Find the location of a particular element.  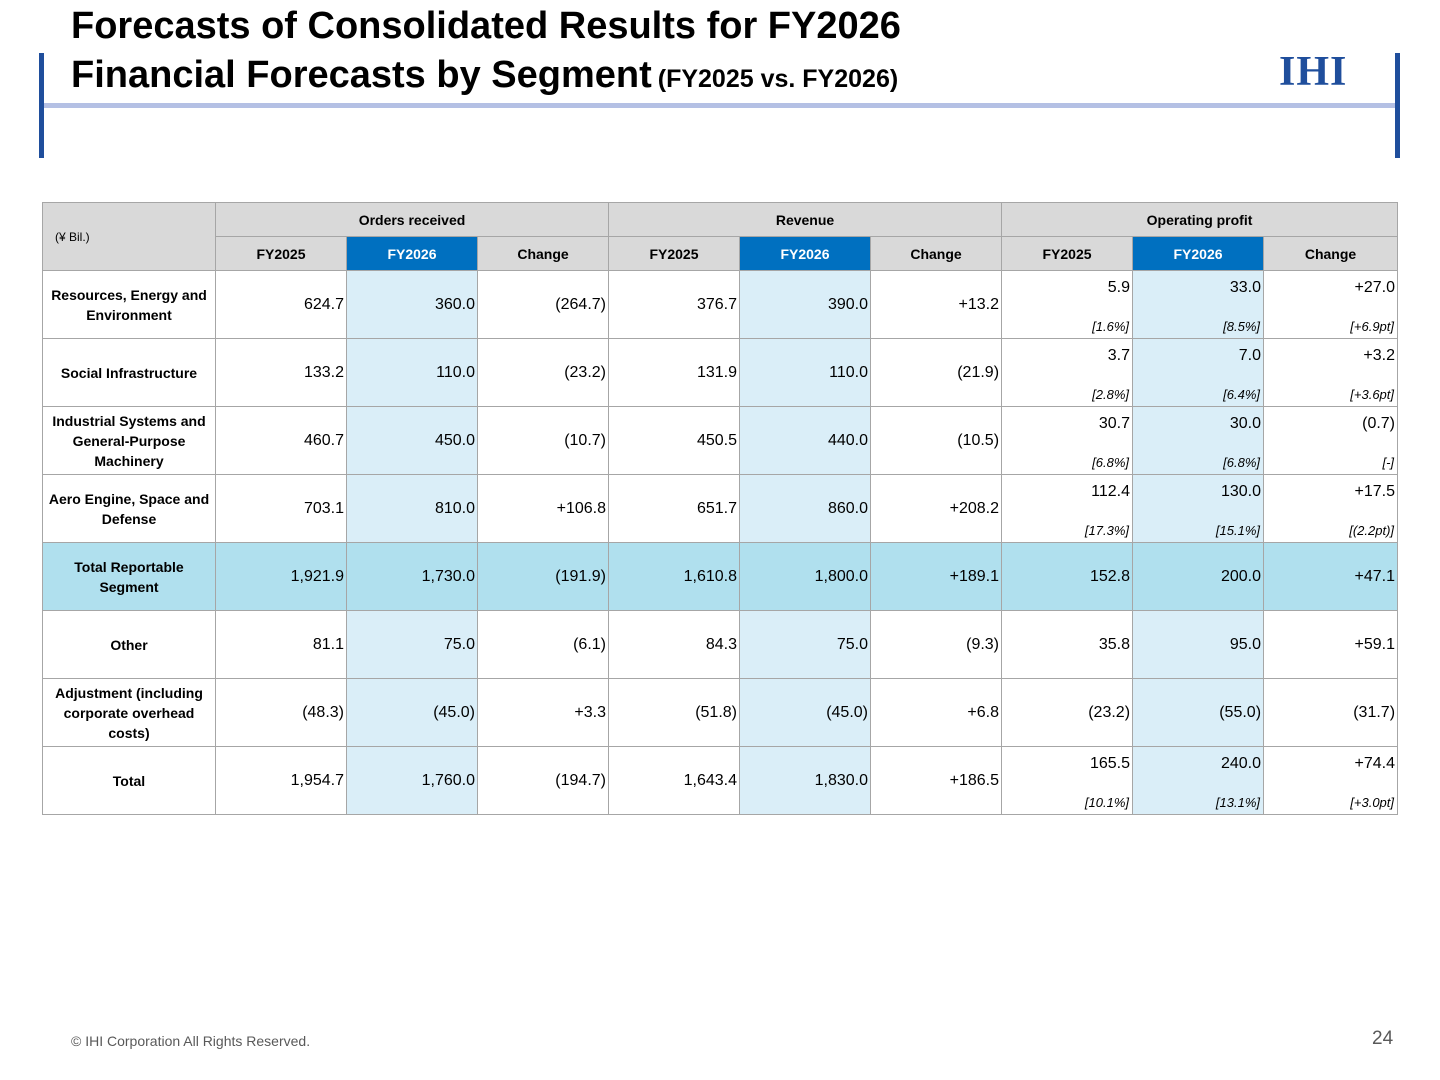

operating-margin-value: [2.8%] is located at coordinates (1111, 394).